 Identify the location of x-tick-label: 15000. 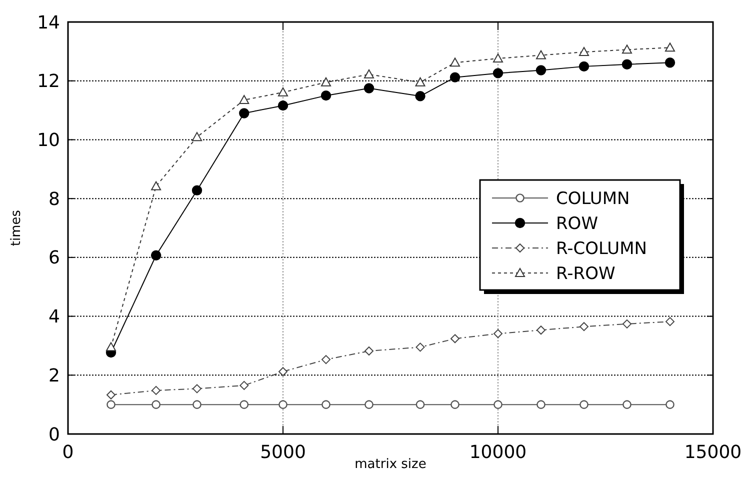
(713, 452).